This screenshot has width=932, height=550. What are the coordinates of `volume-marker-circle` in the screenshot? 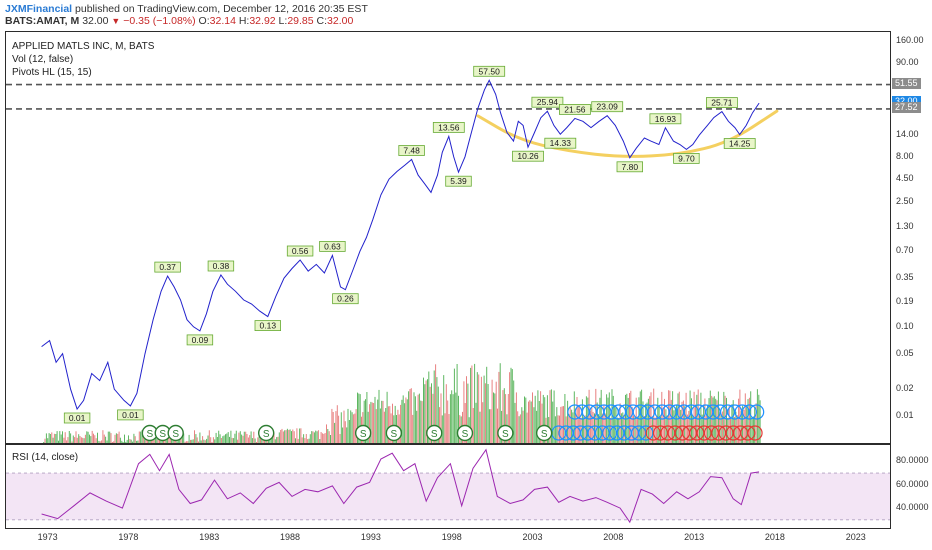 It's located at (757, 412).